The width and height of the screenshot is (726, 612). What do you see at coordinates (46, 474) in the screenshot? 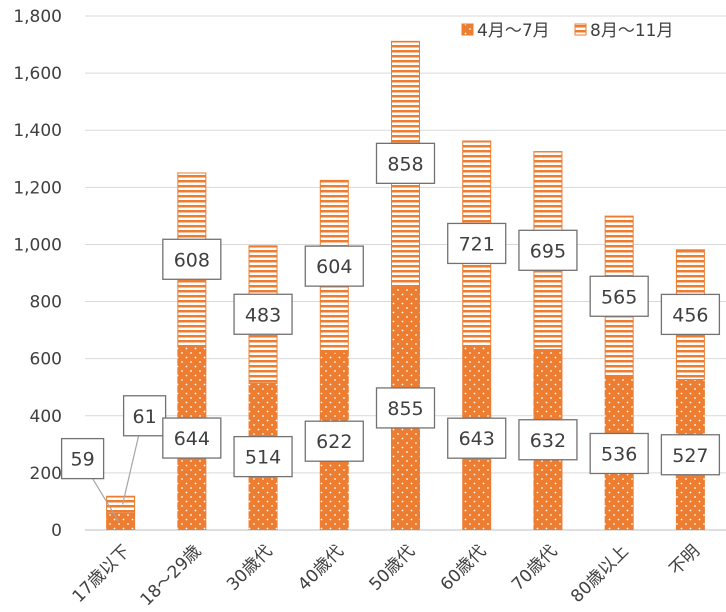
I see `y-tick-label: 200` at bounding box center [46, 474].